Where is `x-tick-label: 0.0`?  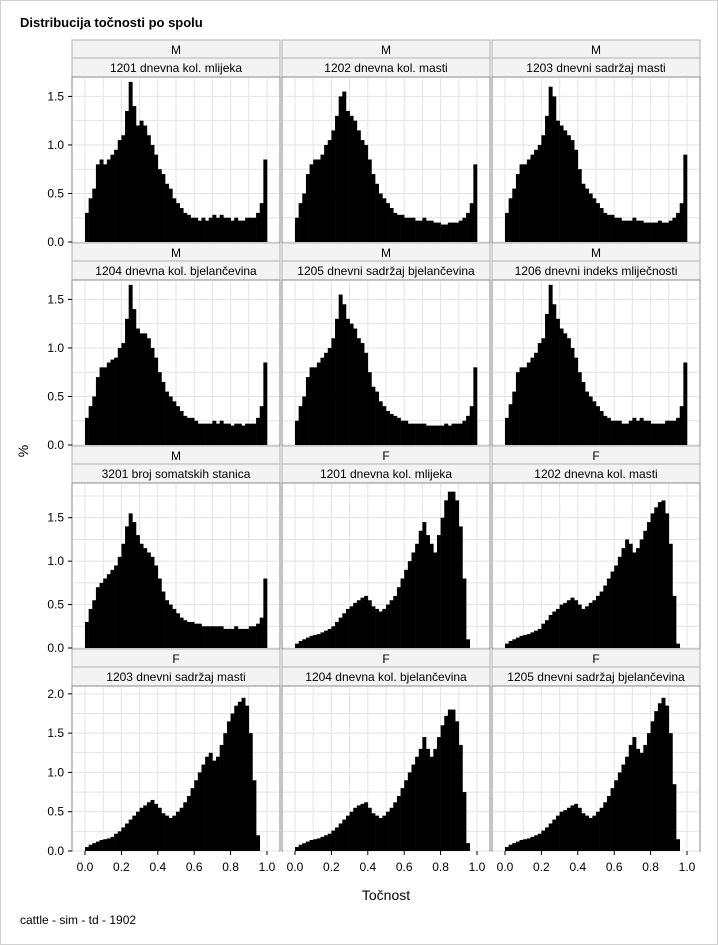
x-tick-label: 0.0 is located at coordinates (85, 867).